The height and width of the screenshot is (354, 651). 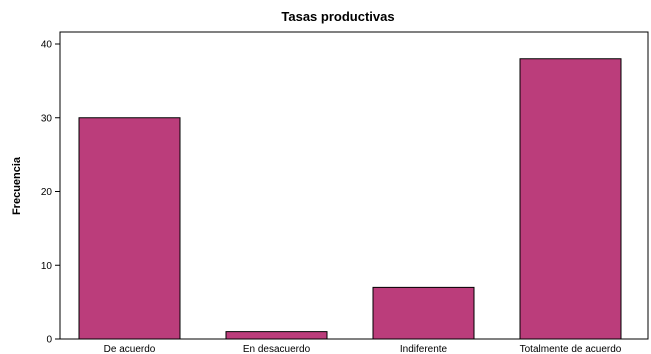 I want to click on y-axis-label: Frecuencia, so click(x=17, y=185).